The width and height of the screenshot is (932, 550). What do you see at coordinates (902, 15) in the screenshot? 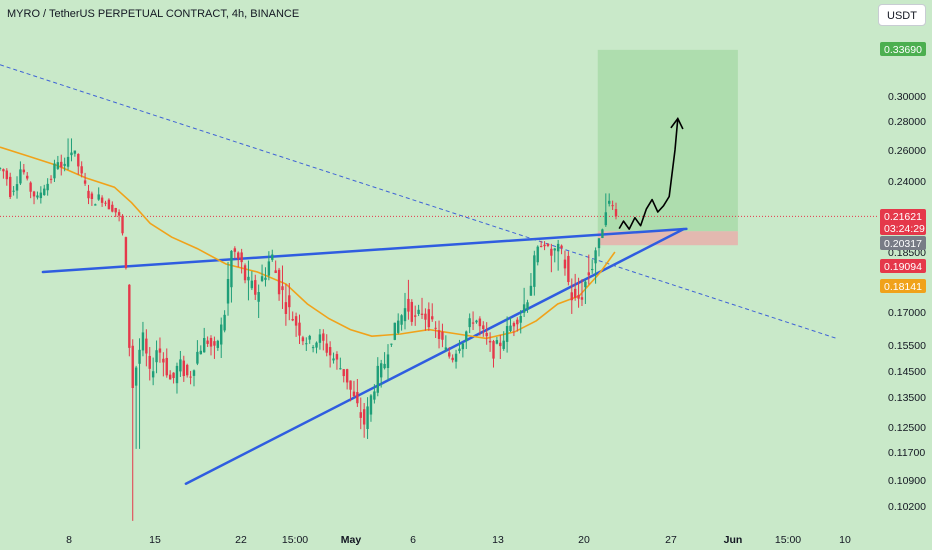
I see `currency-selector-button: USDT` at bounding box center [902, 15].